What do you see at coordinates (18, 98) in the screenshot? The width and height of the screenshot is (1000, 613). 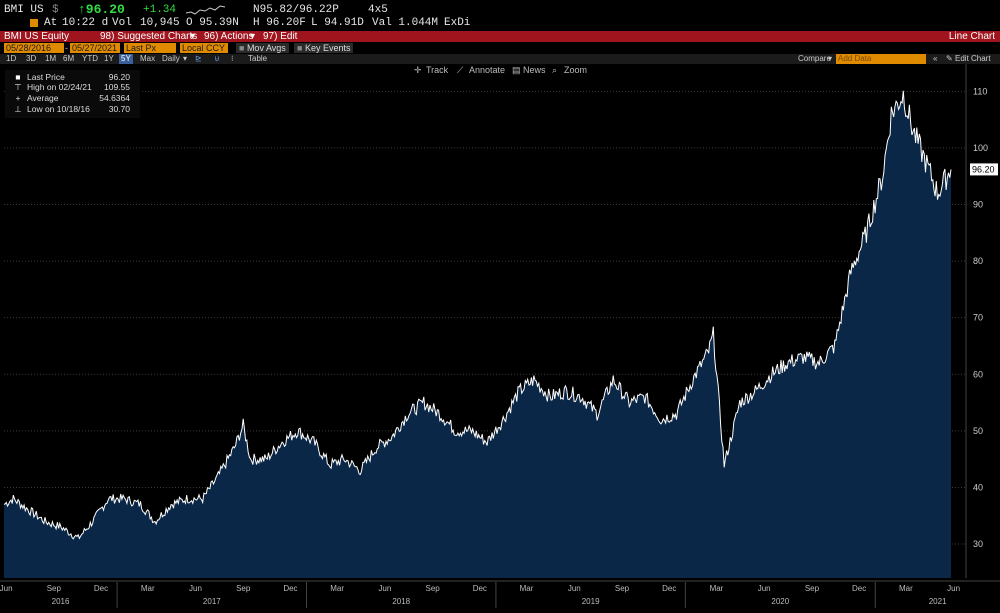 I see `average-marker-icon: +` at bounding box center [18, 98].